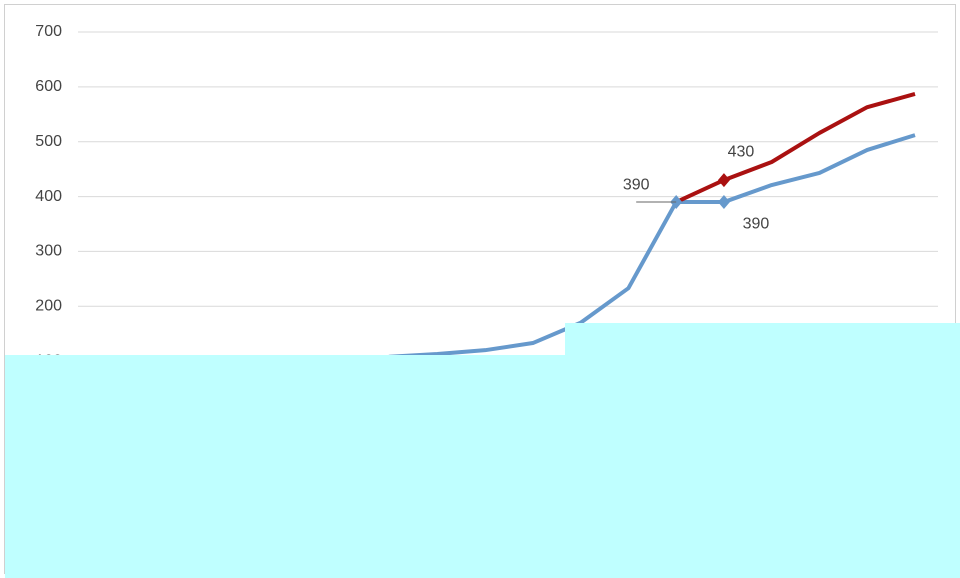  What do you see at coordinates (48, 306) in the screenshot?
I see `y-tick-label: 200` at bounding box center [48, 306].